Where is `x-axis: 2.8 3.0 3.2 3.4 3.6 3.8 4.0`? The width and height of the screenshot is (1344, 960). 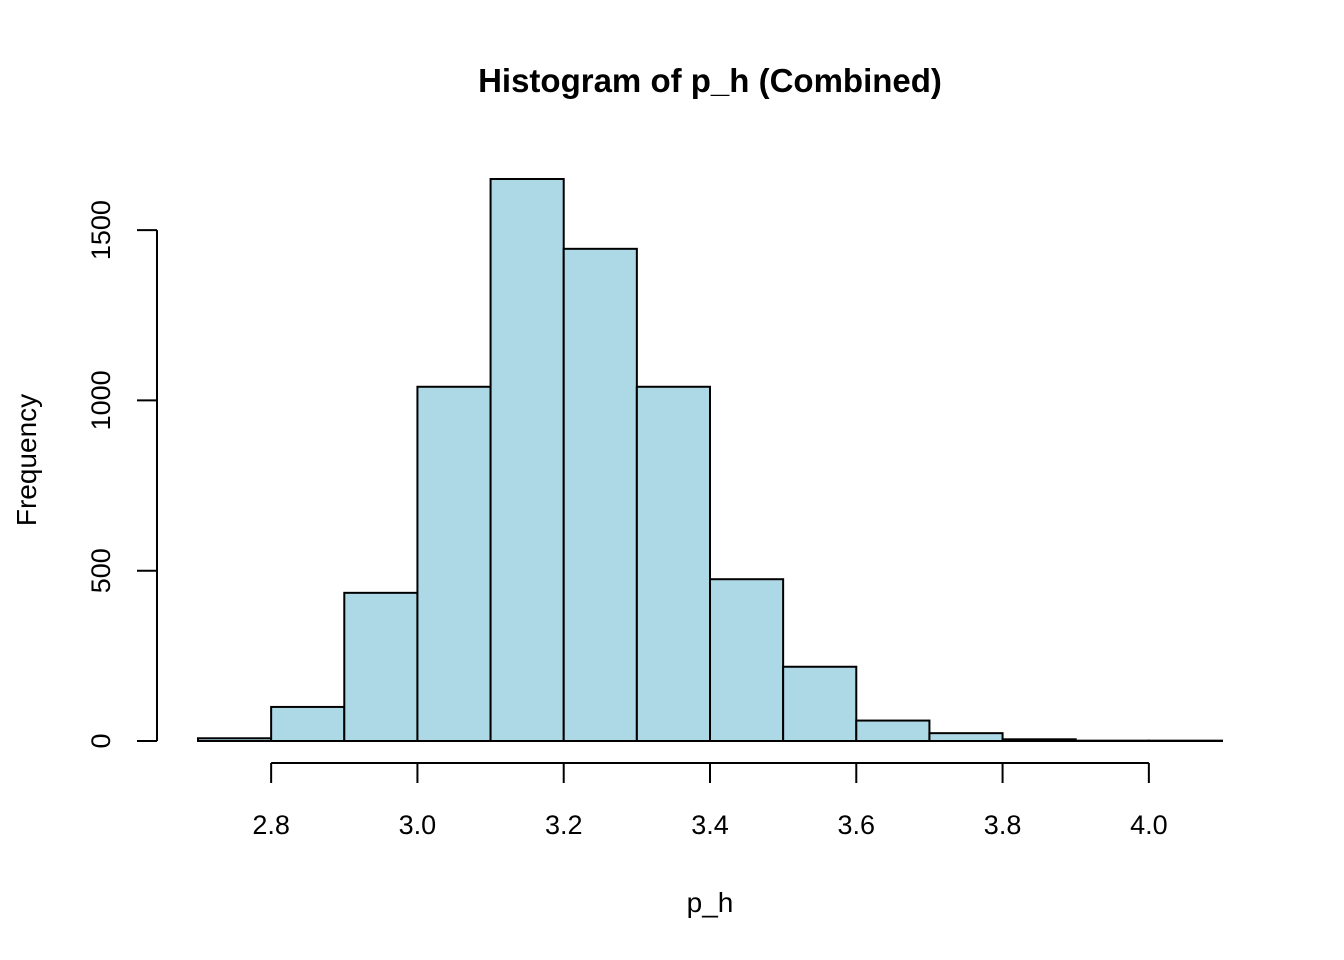 x-axis: 2.8 3.0 3.2 3.4 3.6 3.8 4.0 is located at coordinates (710, 801).